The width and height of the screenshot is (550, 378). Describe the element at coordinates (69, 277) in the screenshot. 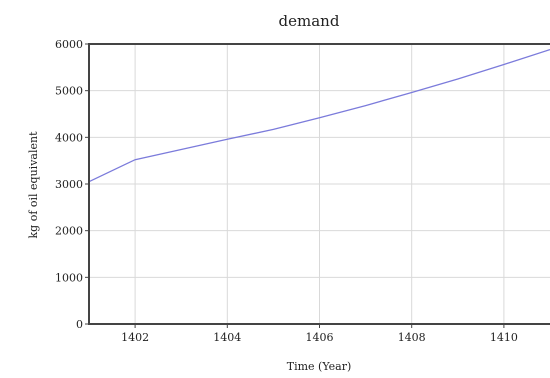

I see `y-tick-label: 1000` at that location.